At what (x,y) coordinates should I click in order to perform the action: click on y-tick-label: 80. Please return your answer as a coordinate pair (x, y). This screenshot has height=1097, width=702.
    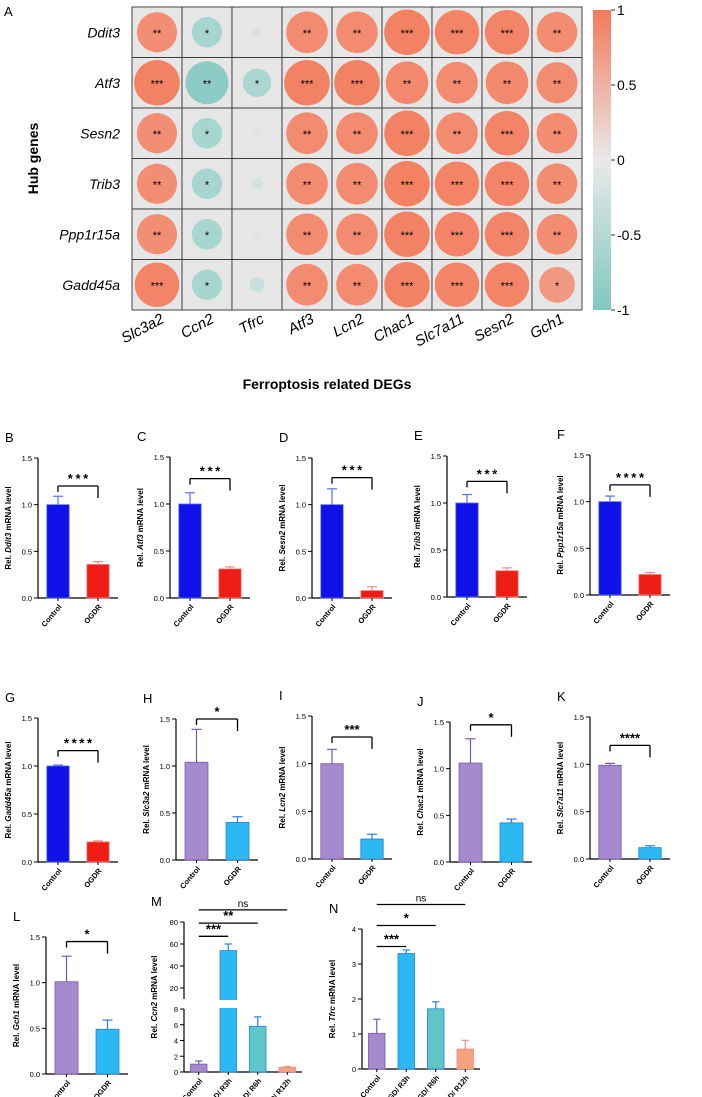
    Looking at the image, I should click on (174, 922).